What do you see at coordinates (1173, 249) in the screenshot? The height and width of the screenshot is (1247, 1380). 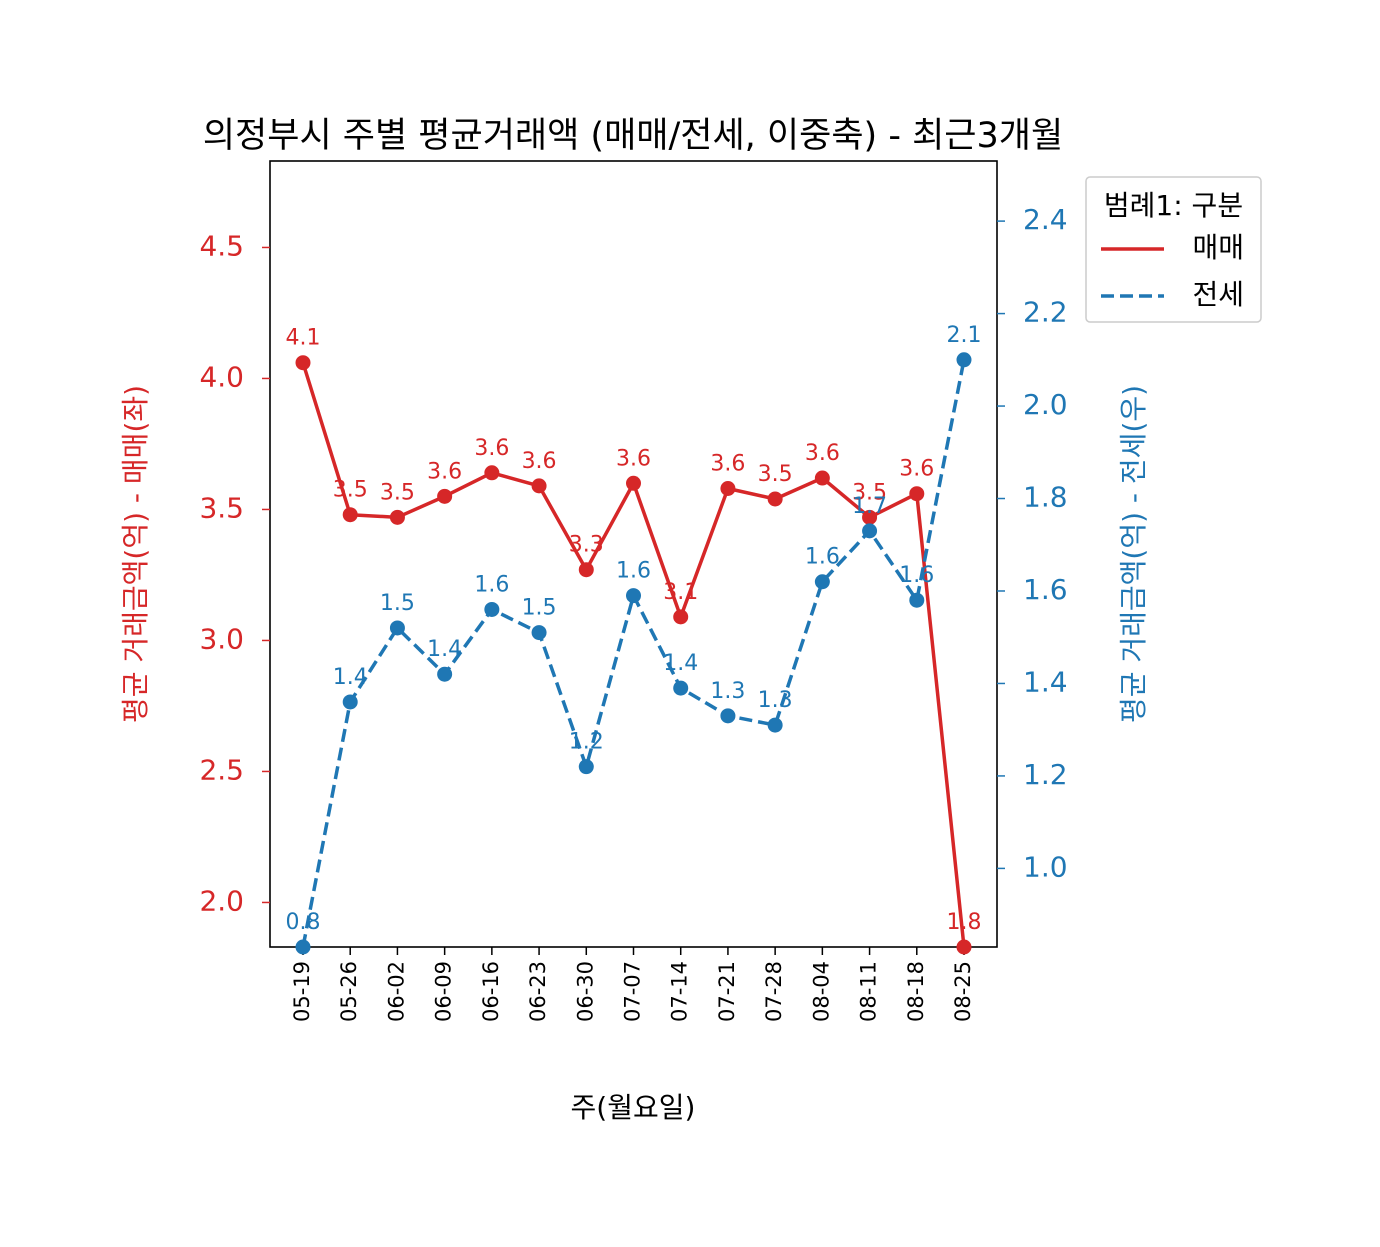 I see `legend-box` at bounding box center [1173, 249].